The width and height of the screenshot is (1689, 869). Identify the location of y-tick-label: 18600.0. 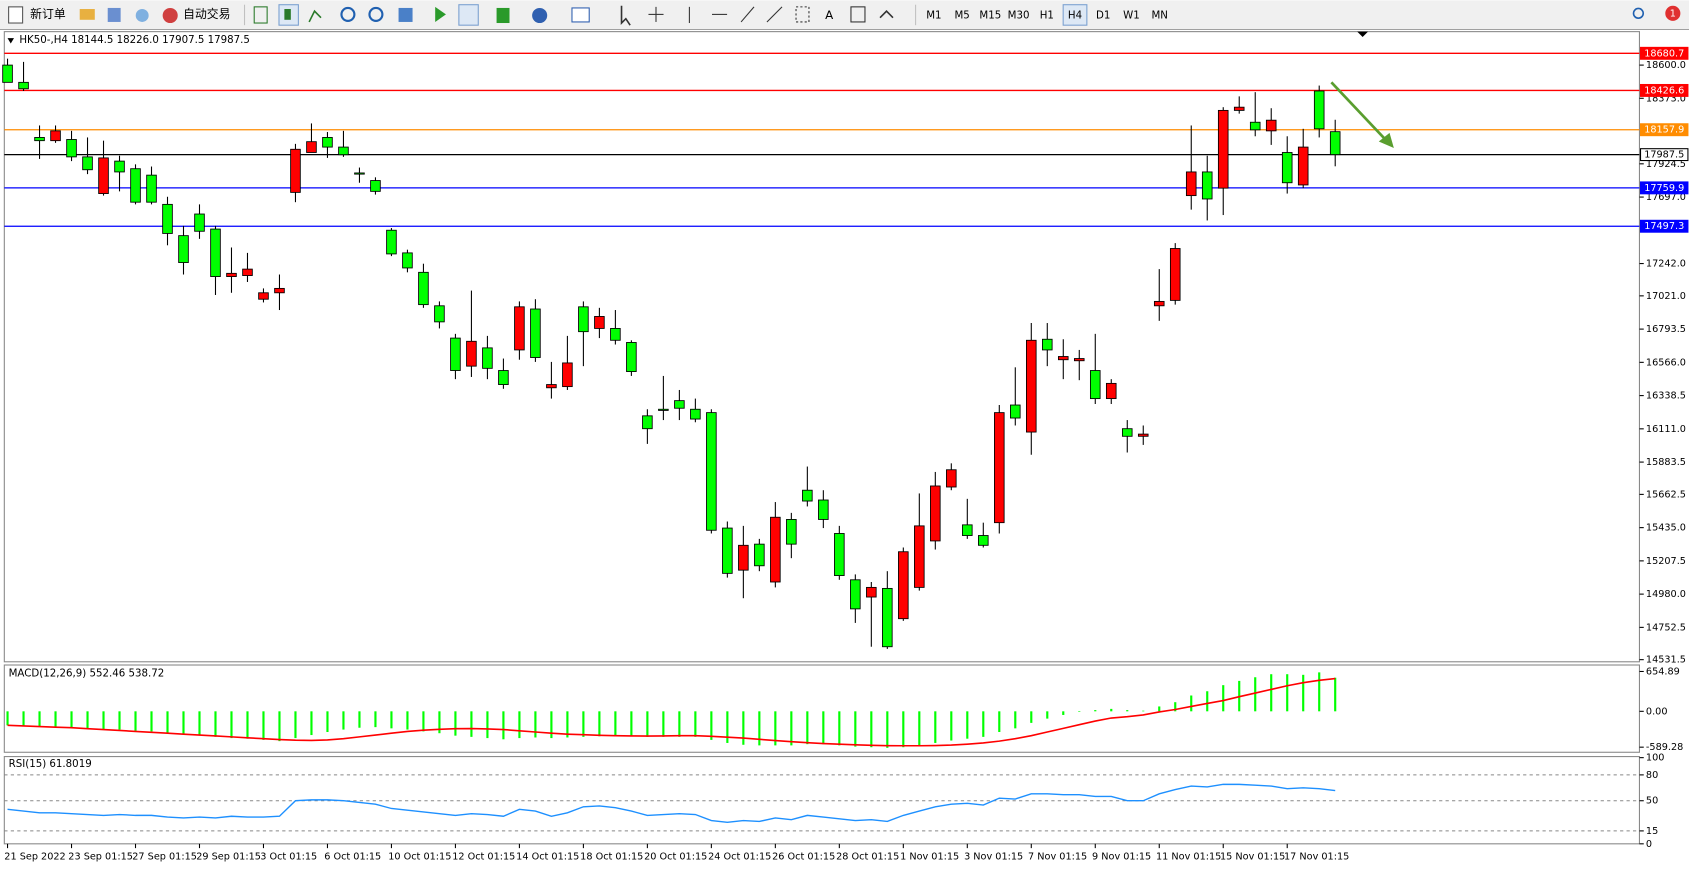
(1666, 65).